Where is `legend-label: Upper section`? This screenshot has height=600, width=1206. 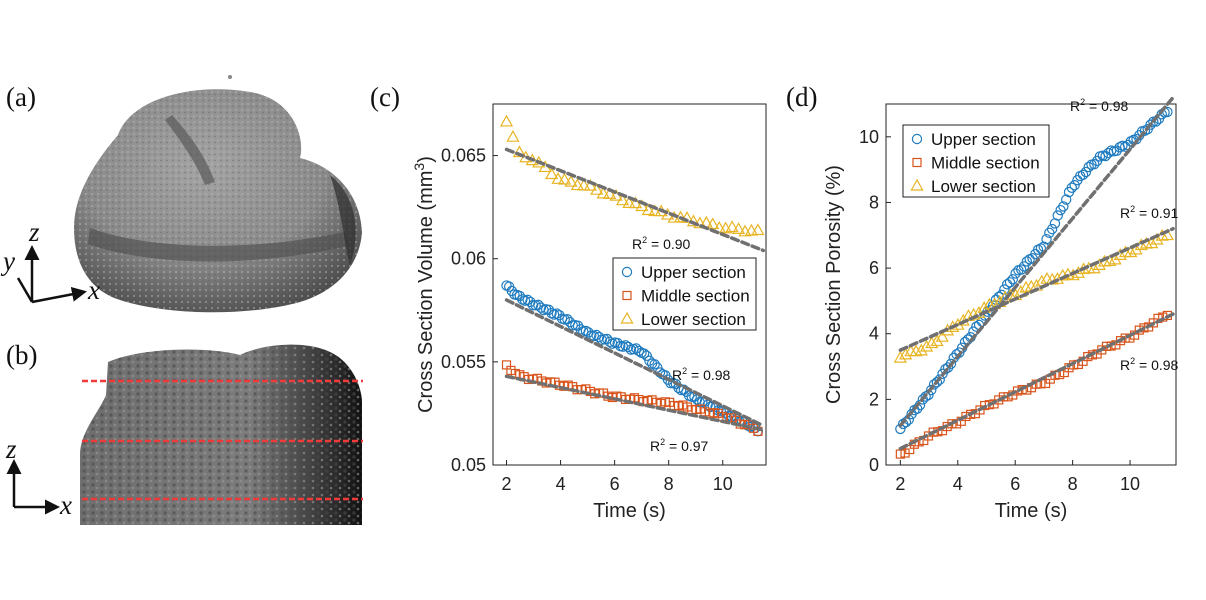
legend-label: Upper section is located at coordinates (693, 272).